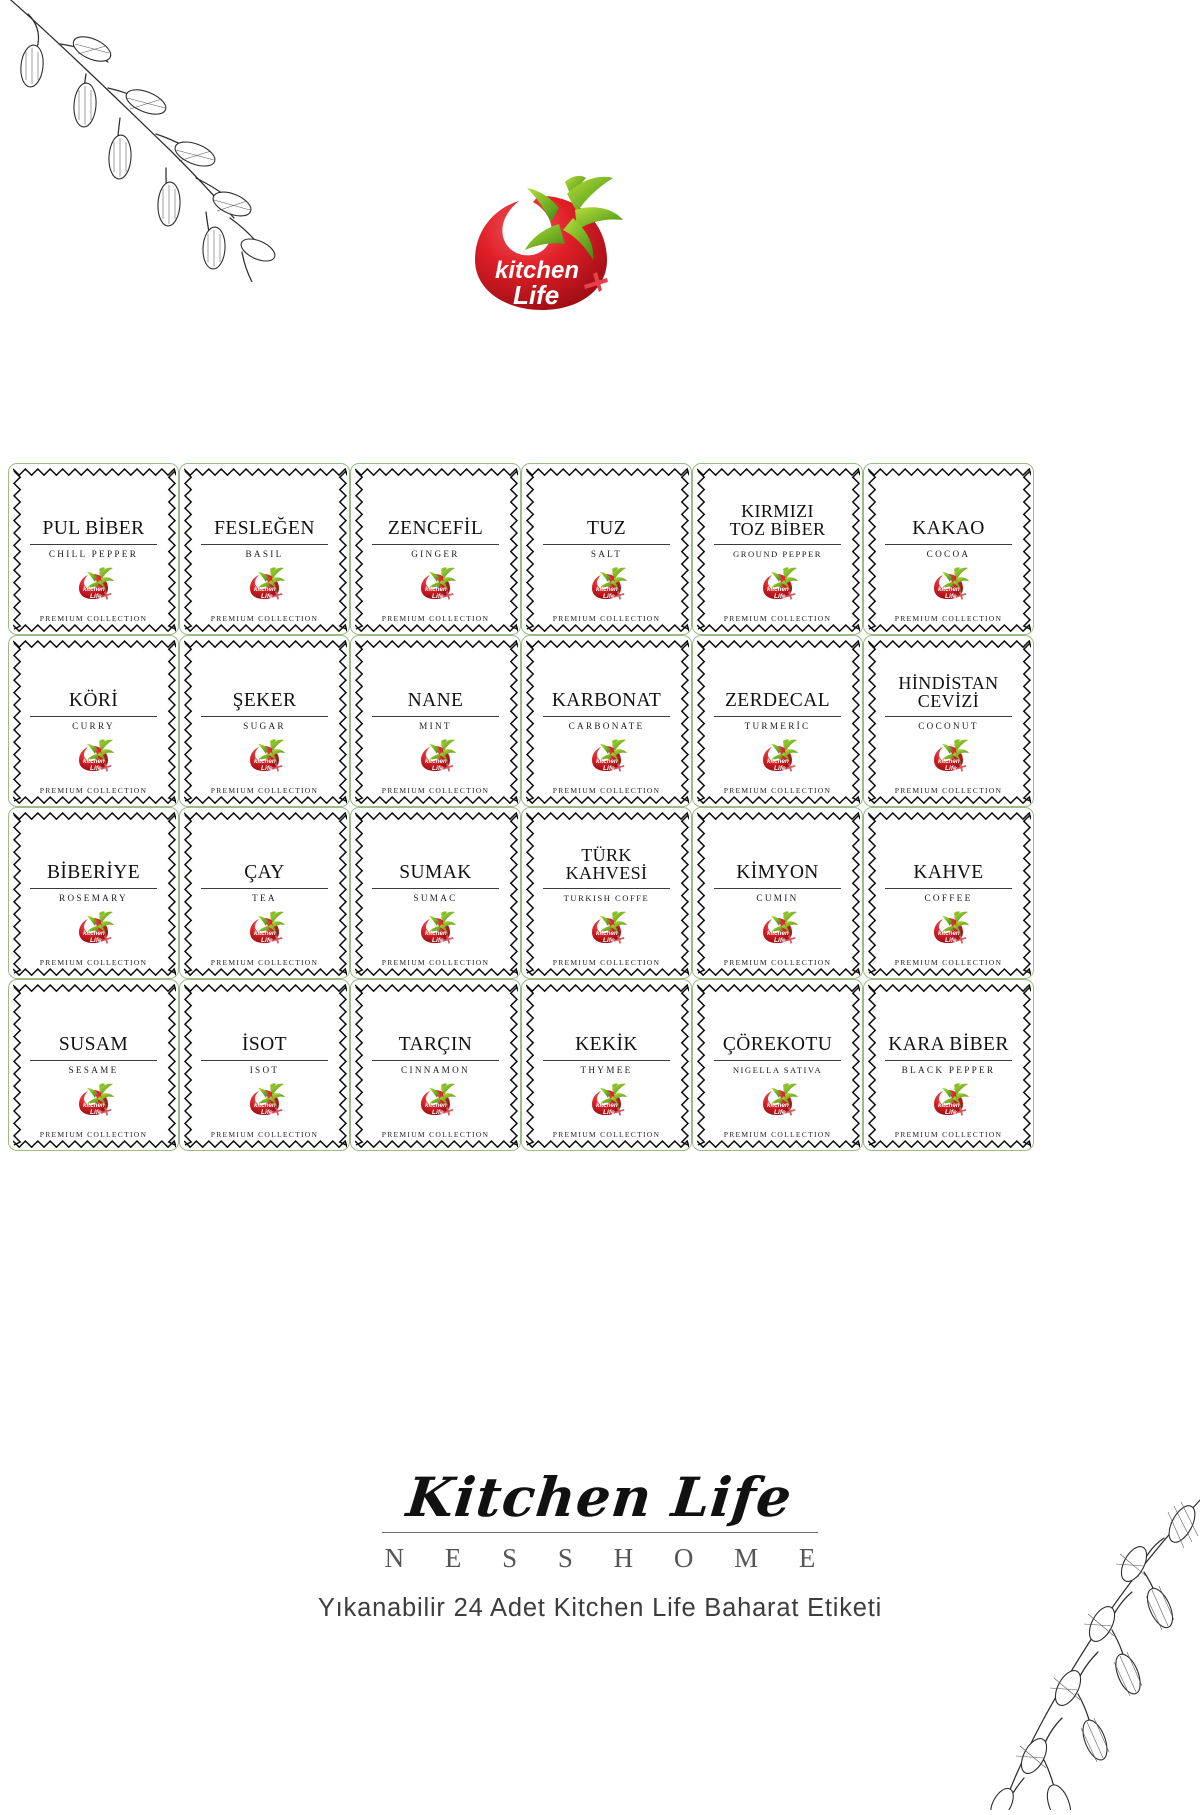 The width and height of the screenshot is (1200, 1815). Describe the element at coordinates (777, 520) in the screenshot. I see `spice-name-tr: KIRMIZI TOZ BİBER` at that location.